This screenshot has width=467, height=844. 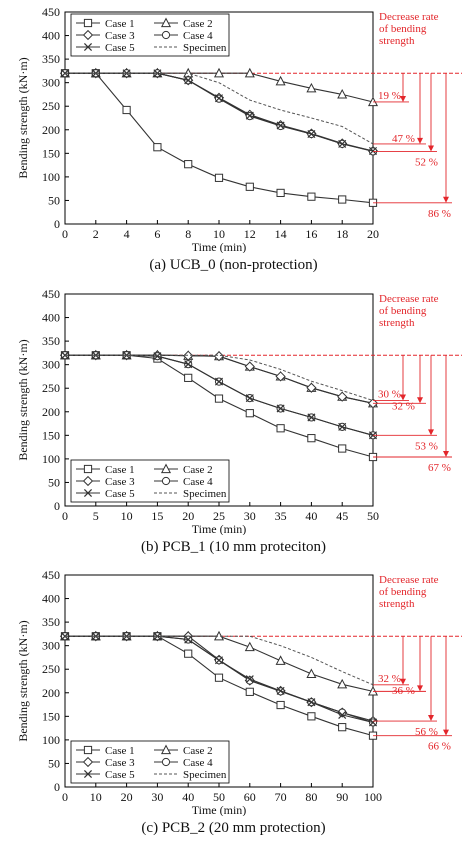 What do you see at coordinates (373, 797) in the screenshot?
I see `x-tick-label: 100` at bounding box center [373, 797].